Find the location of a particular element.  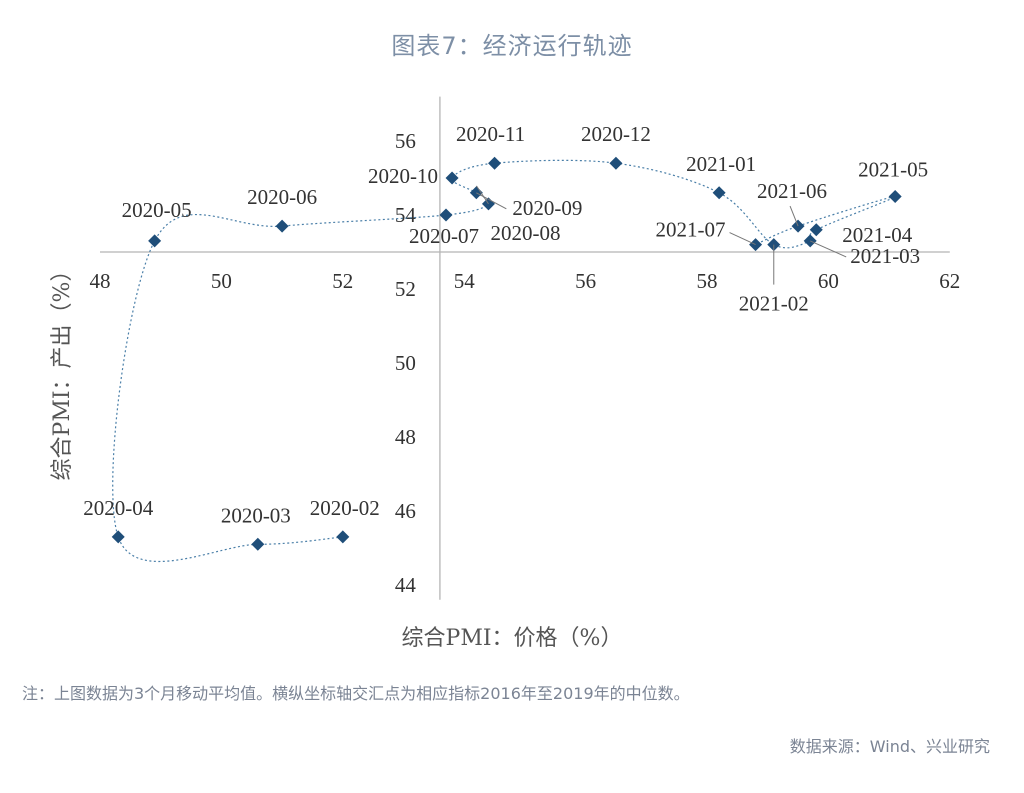

y-tick-label: 56 is located at coordinates (405, 141).